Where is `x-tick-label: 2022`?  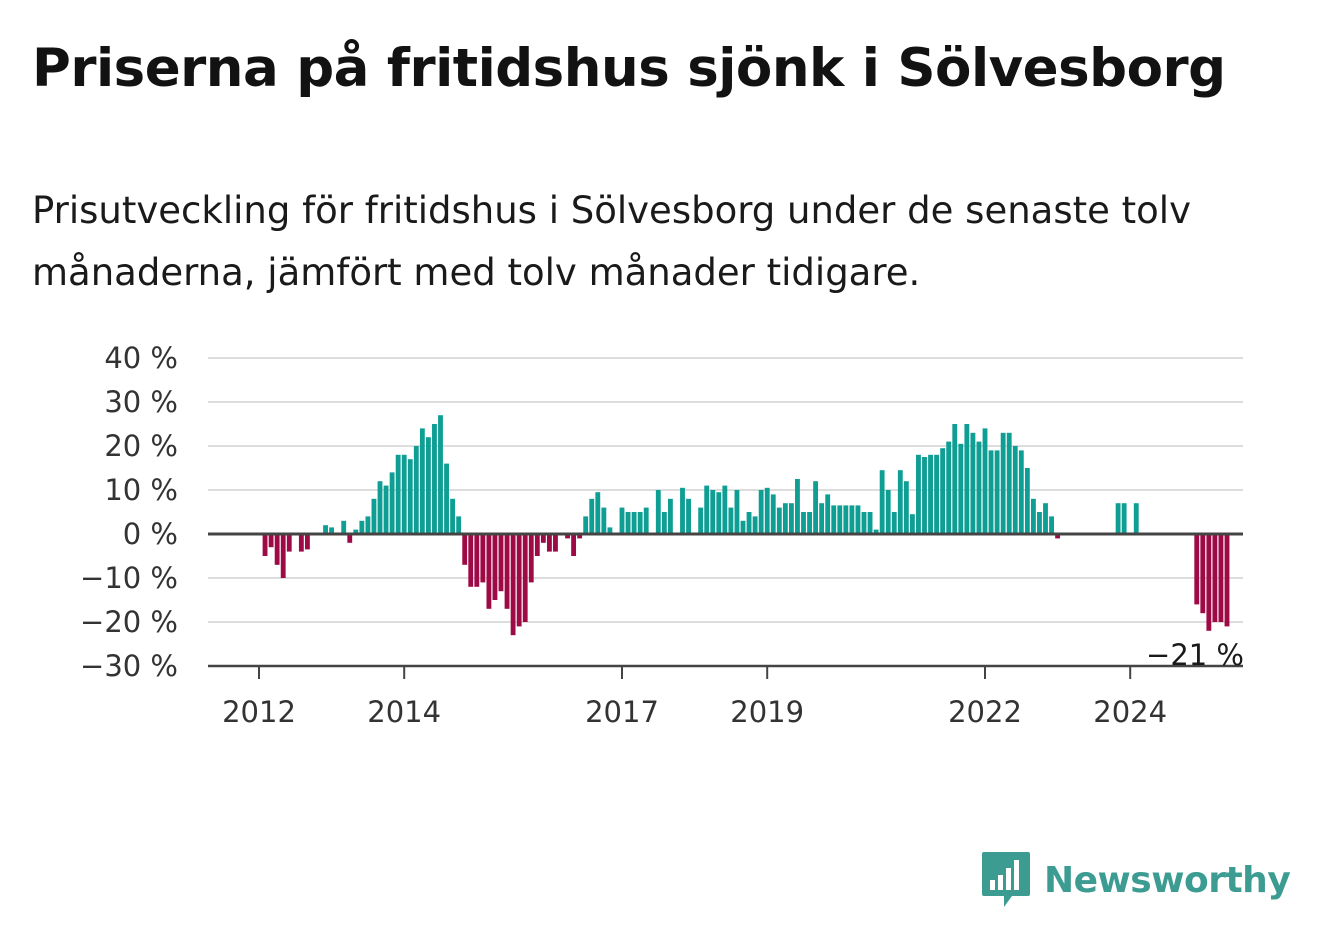
x-tick-label: 2022 is located at coordinates (985, 712).